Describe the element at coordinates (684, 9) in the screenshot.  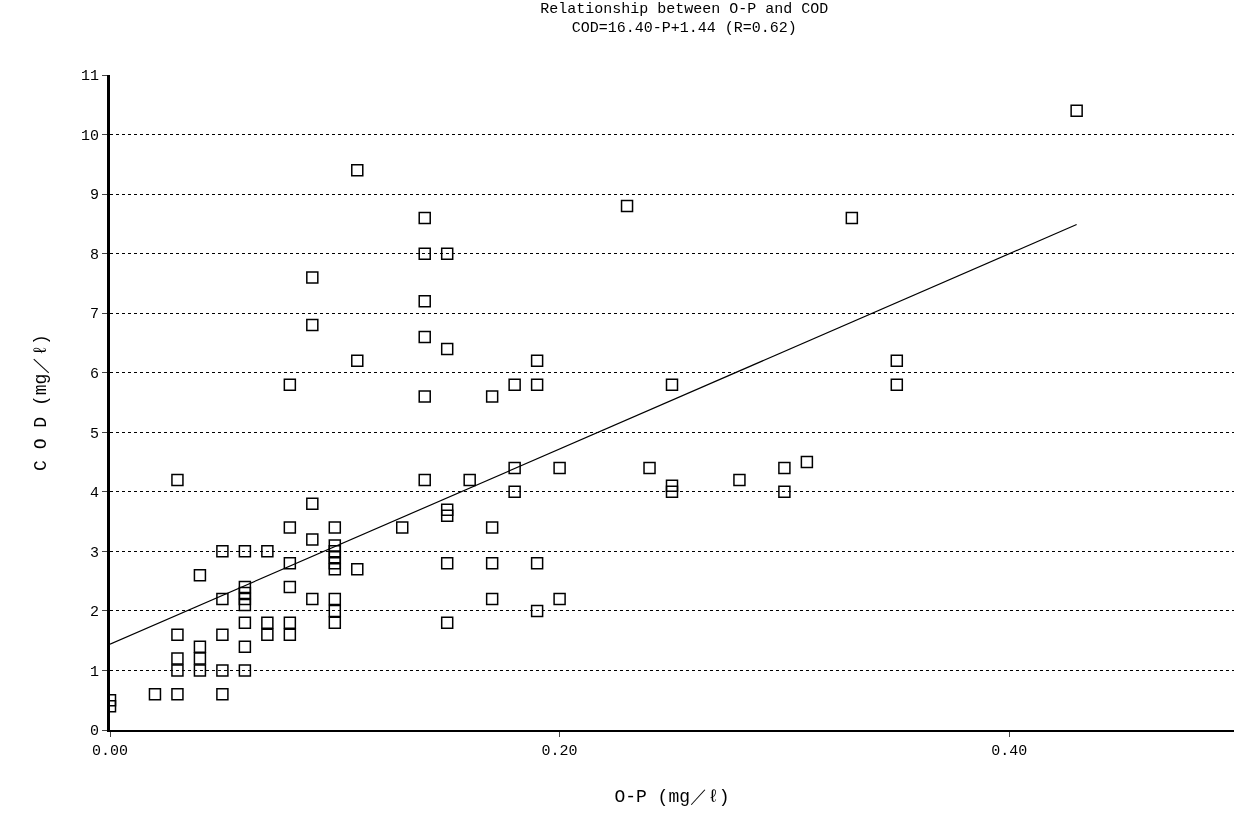
I see `chart-title: Relationship between O-P and COD` at that location.